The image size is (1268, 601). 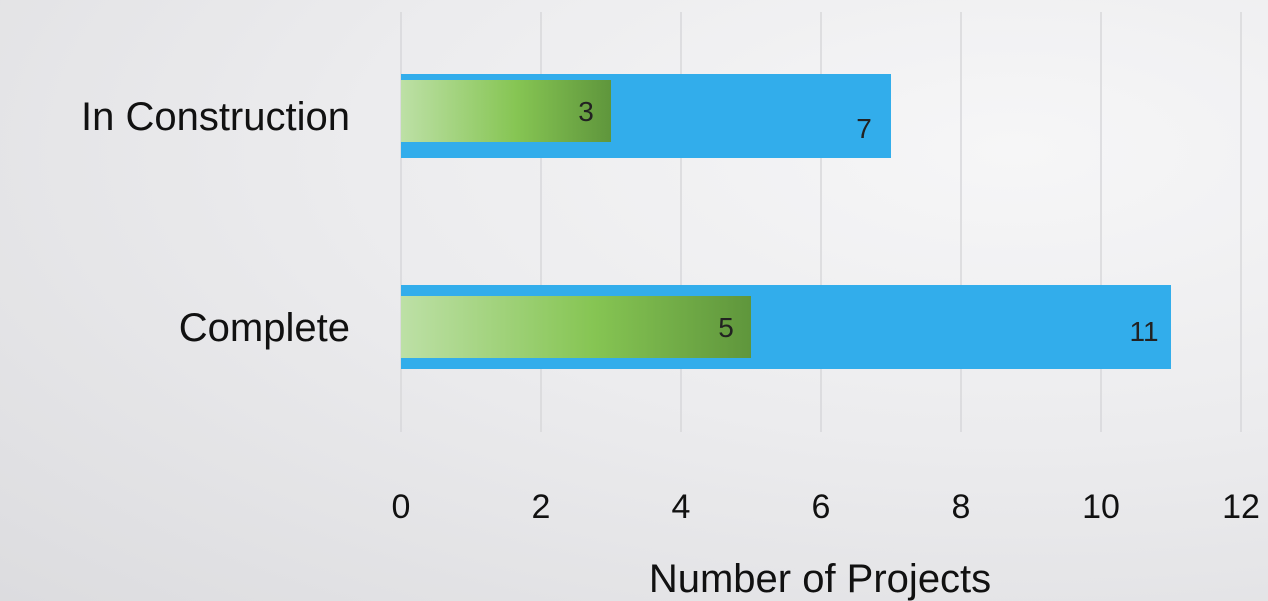 I want to click on x-axis-title: Number of Projects, so click(x=820, y=579).